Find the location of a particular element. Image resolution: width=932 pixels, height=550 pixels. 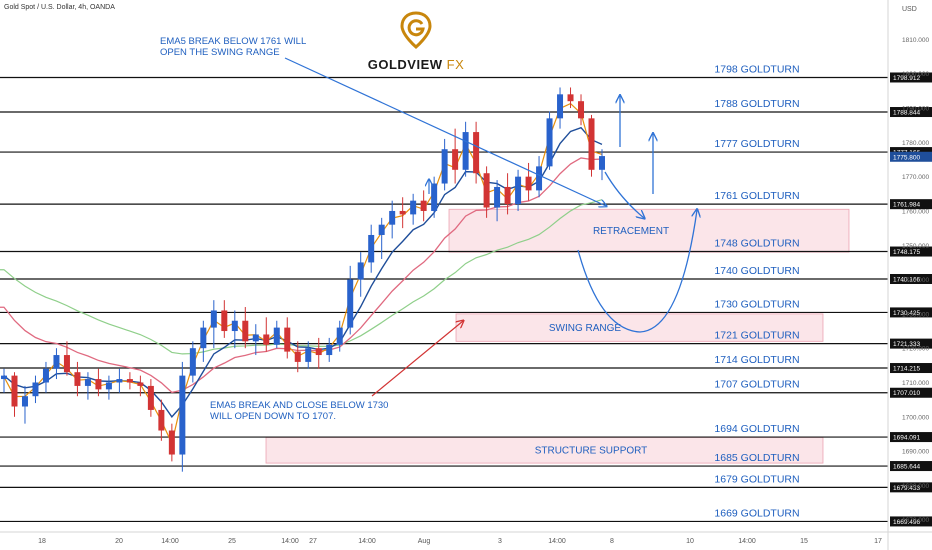

time-tick: 3 is located at coordinates (500, 541).